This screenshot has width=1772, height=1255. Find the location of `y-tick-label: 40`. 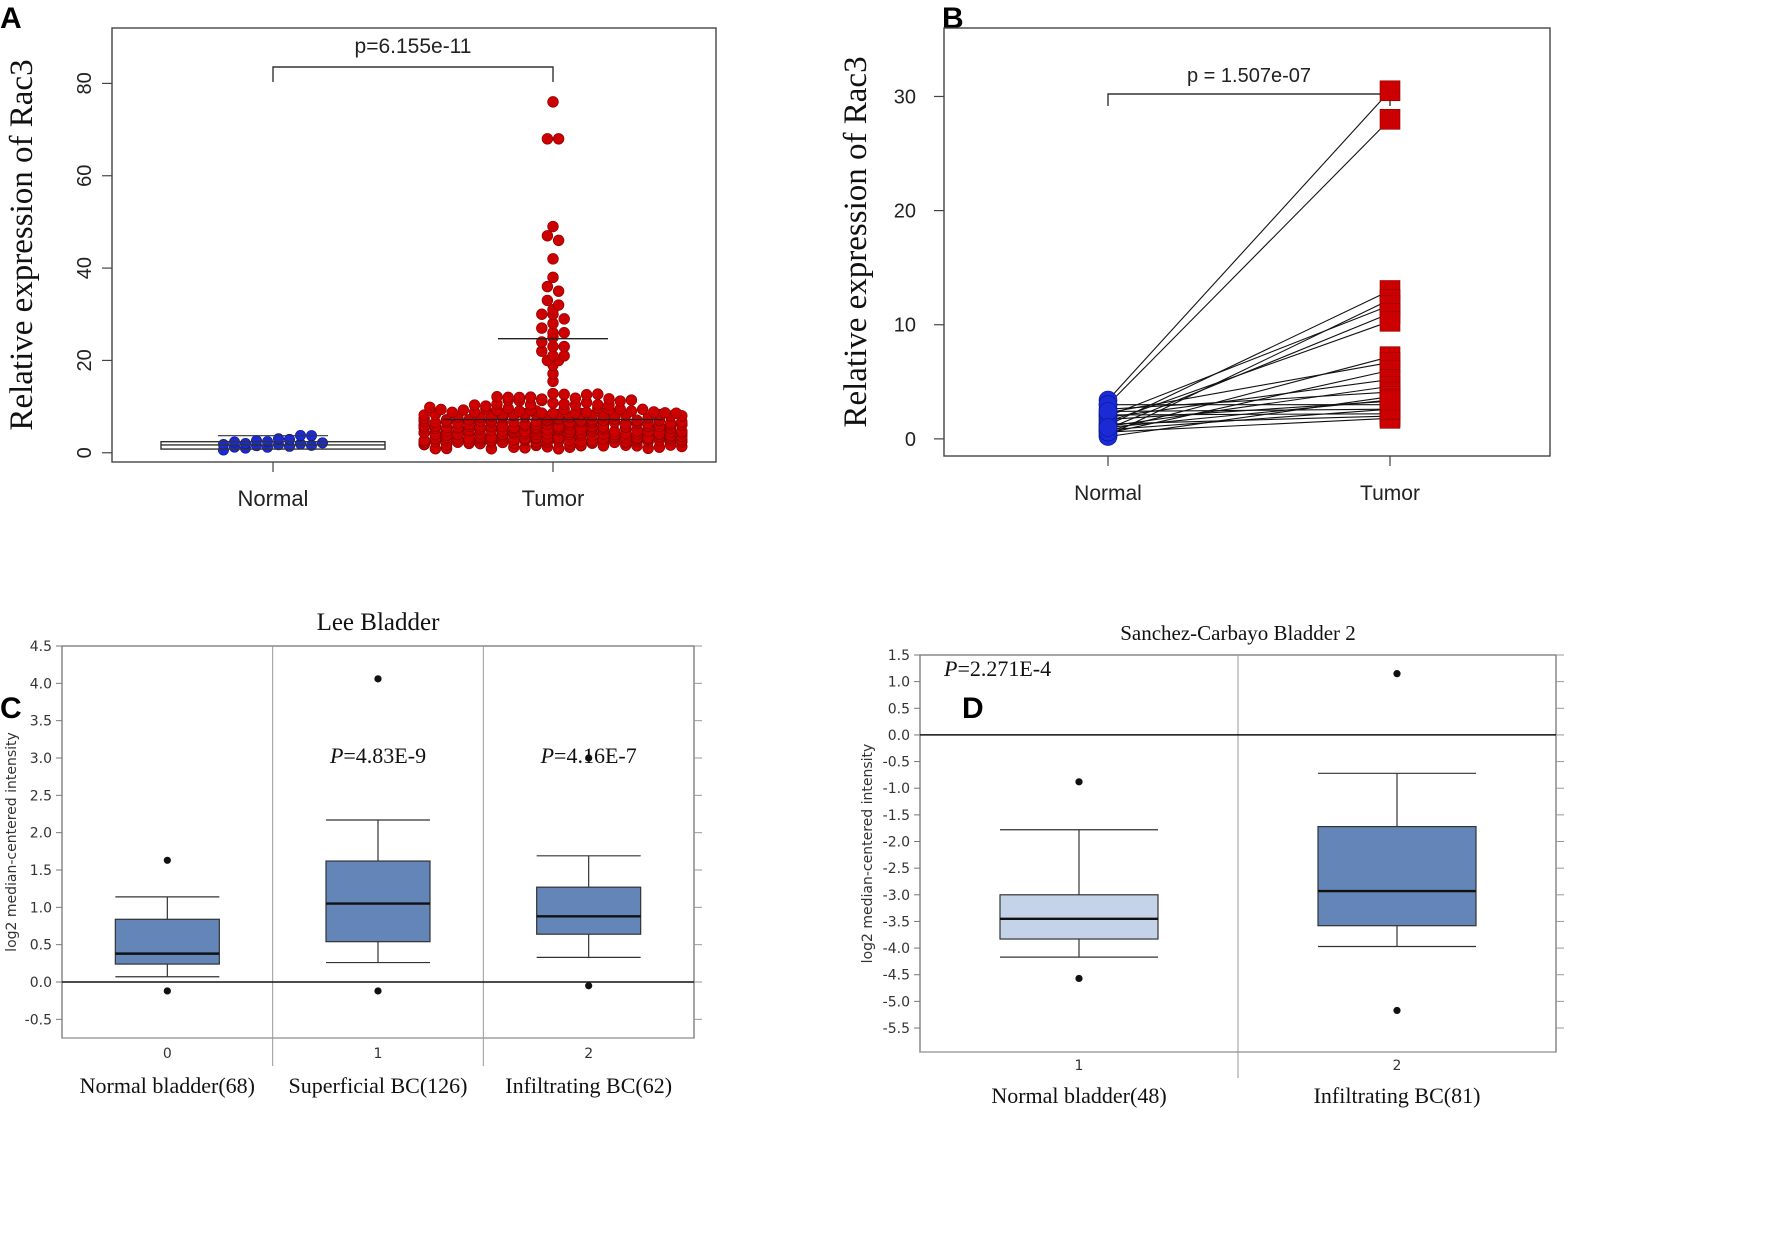

y-tick-label: 40 is located at coordinates (85, 268).